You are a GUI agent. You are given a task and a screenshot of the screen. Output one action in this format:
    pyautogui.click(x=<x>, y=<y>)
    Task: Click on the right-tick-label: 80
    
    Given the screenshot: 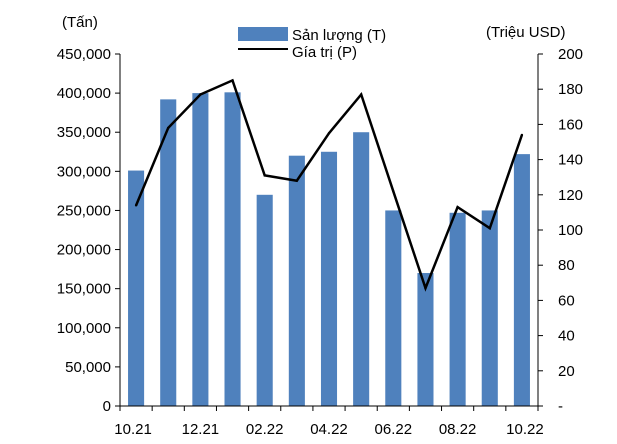 What is the action you would take?
    pyautogui.click(x=566, y=265)
    